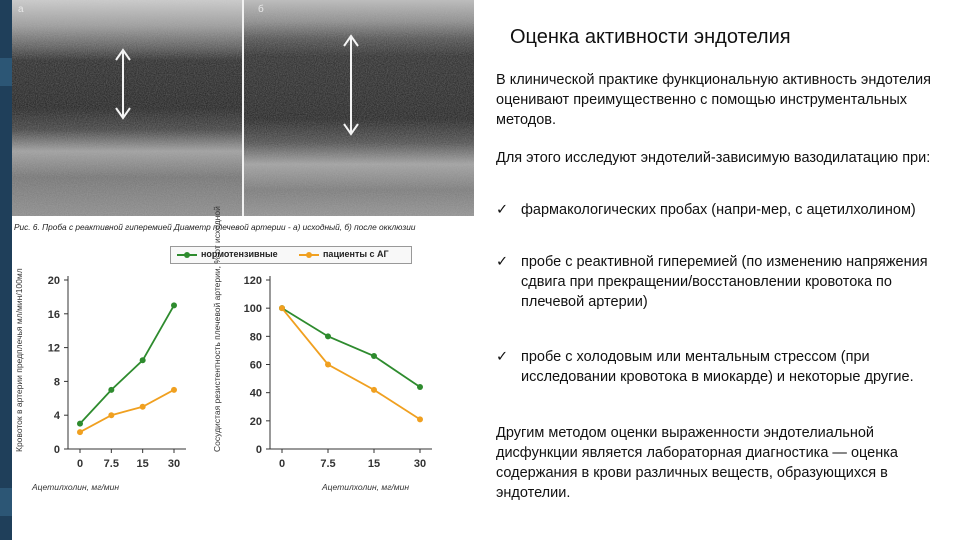 The width and height of the screenshot is (960, 540). I want to click on chart-legend: нормотензивные пациенты с АГ, so click(291, 255).